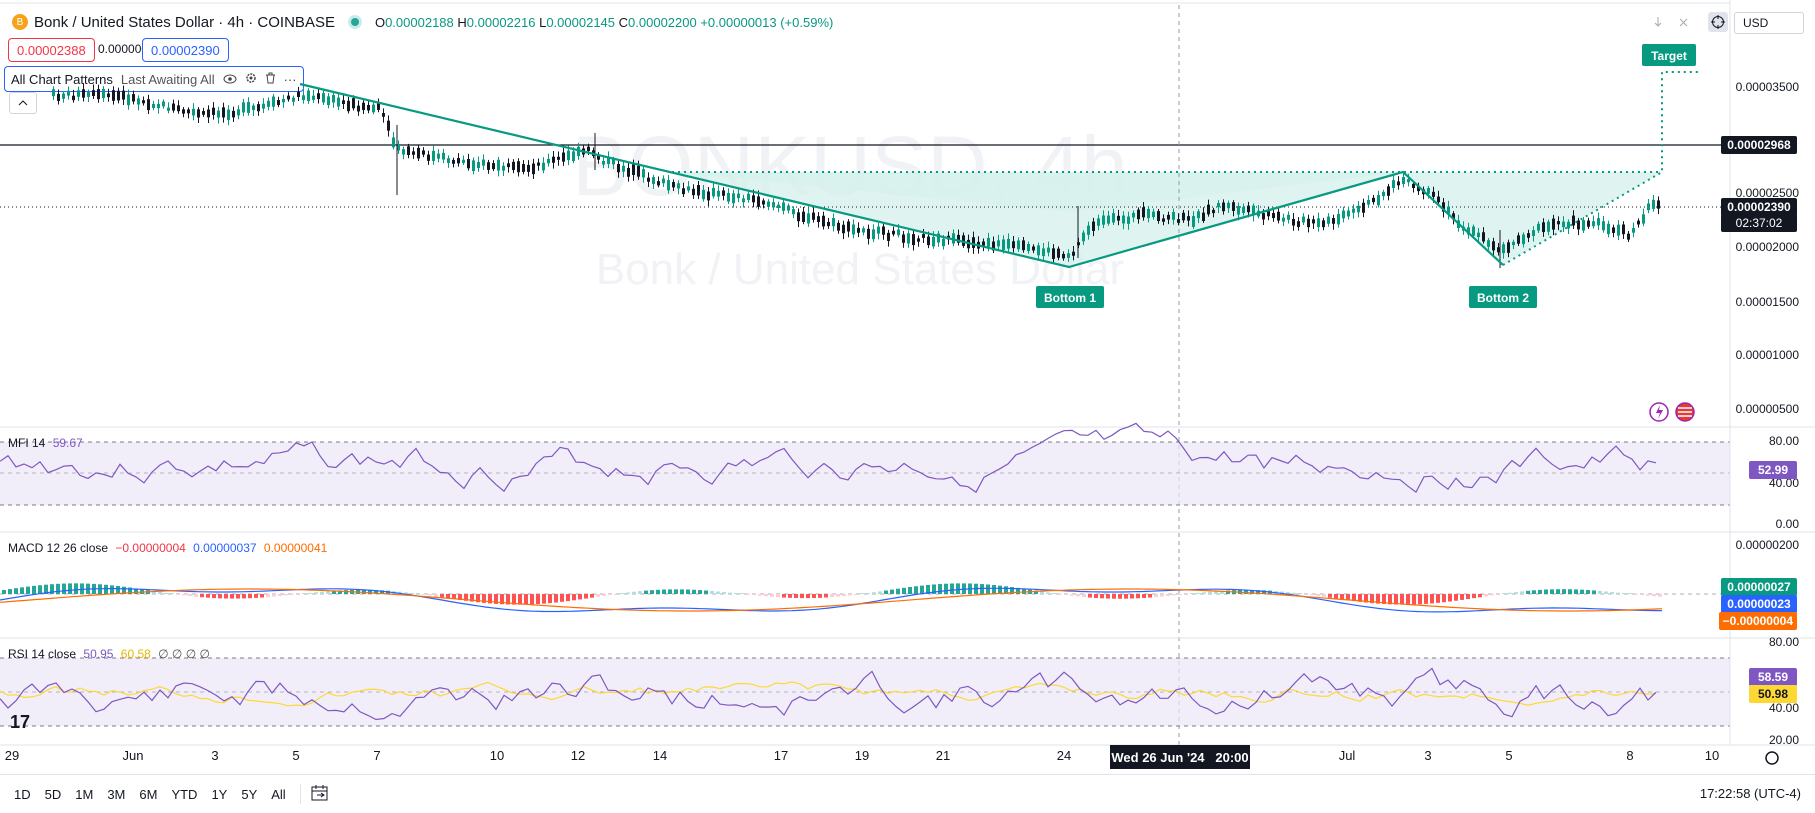 This screenshot has height=813, width=1815. What do you see at coordinates (270, 79) in the screenshot?
I see `trash-icon` at bounding box center [270, 79].